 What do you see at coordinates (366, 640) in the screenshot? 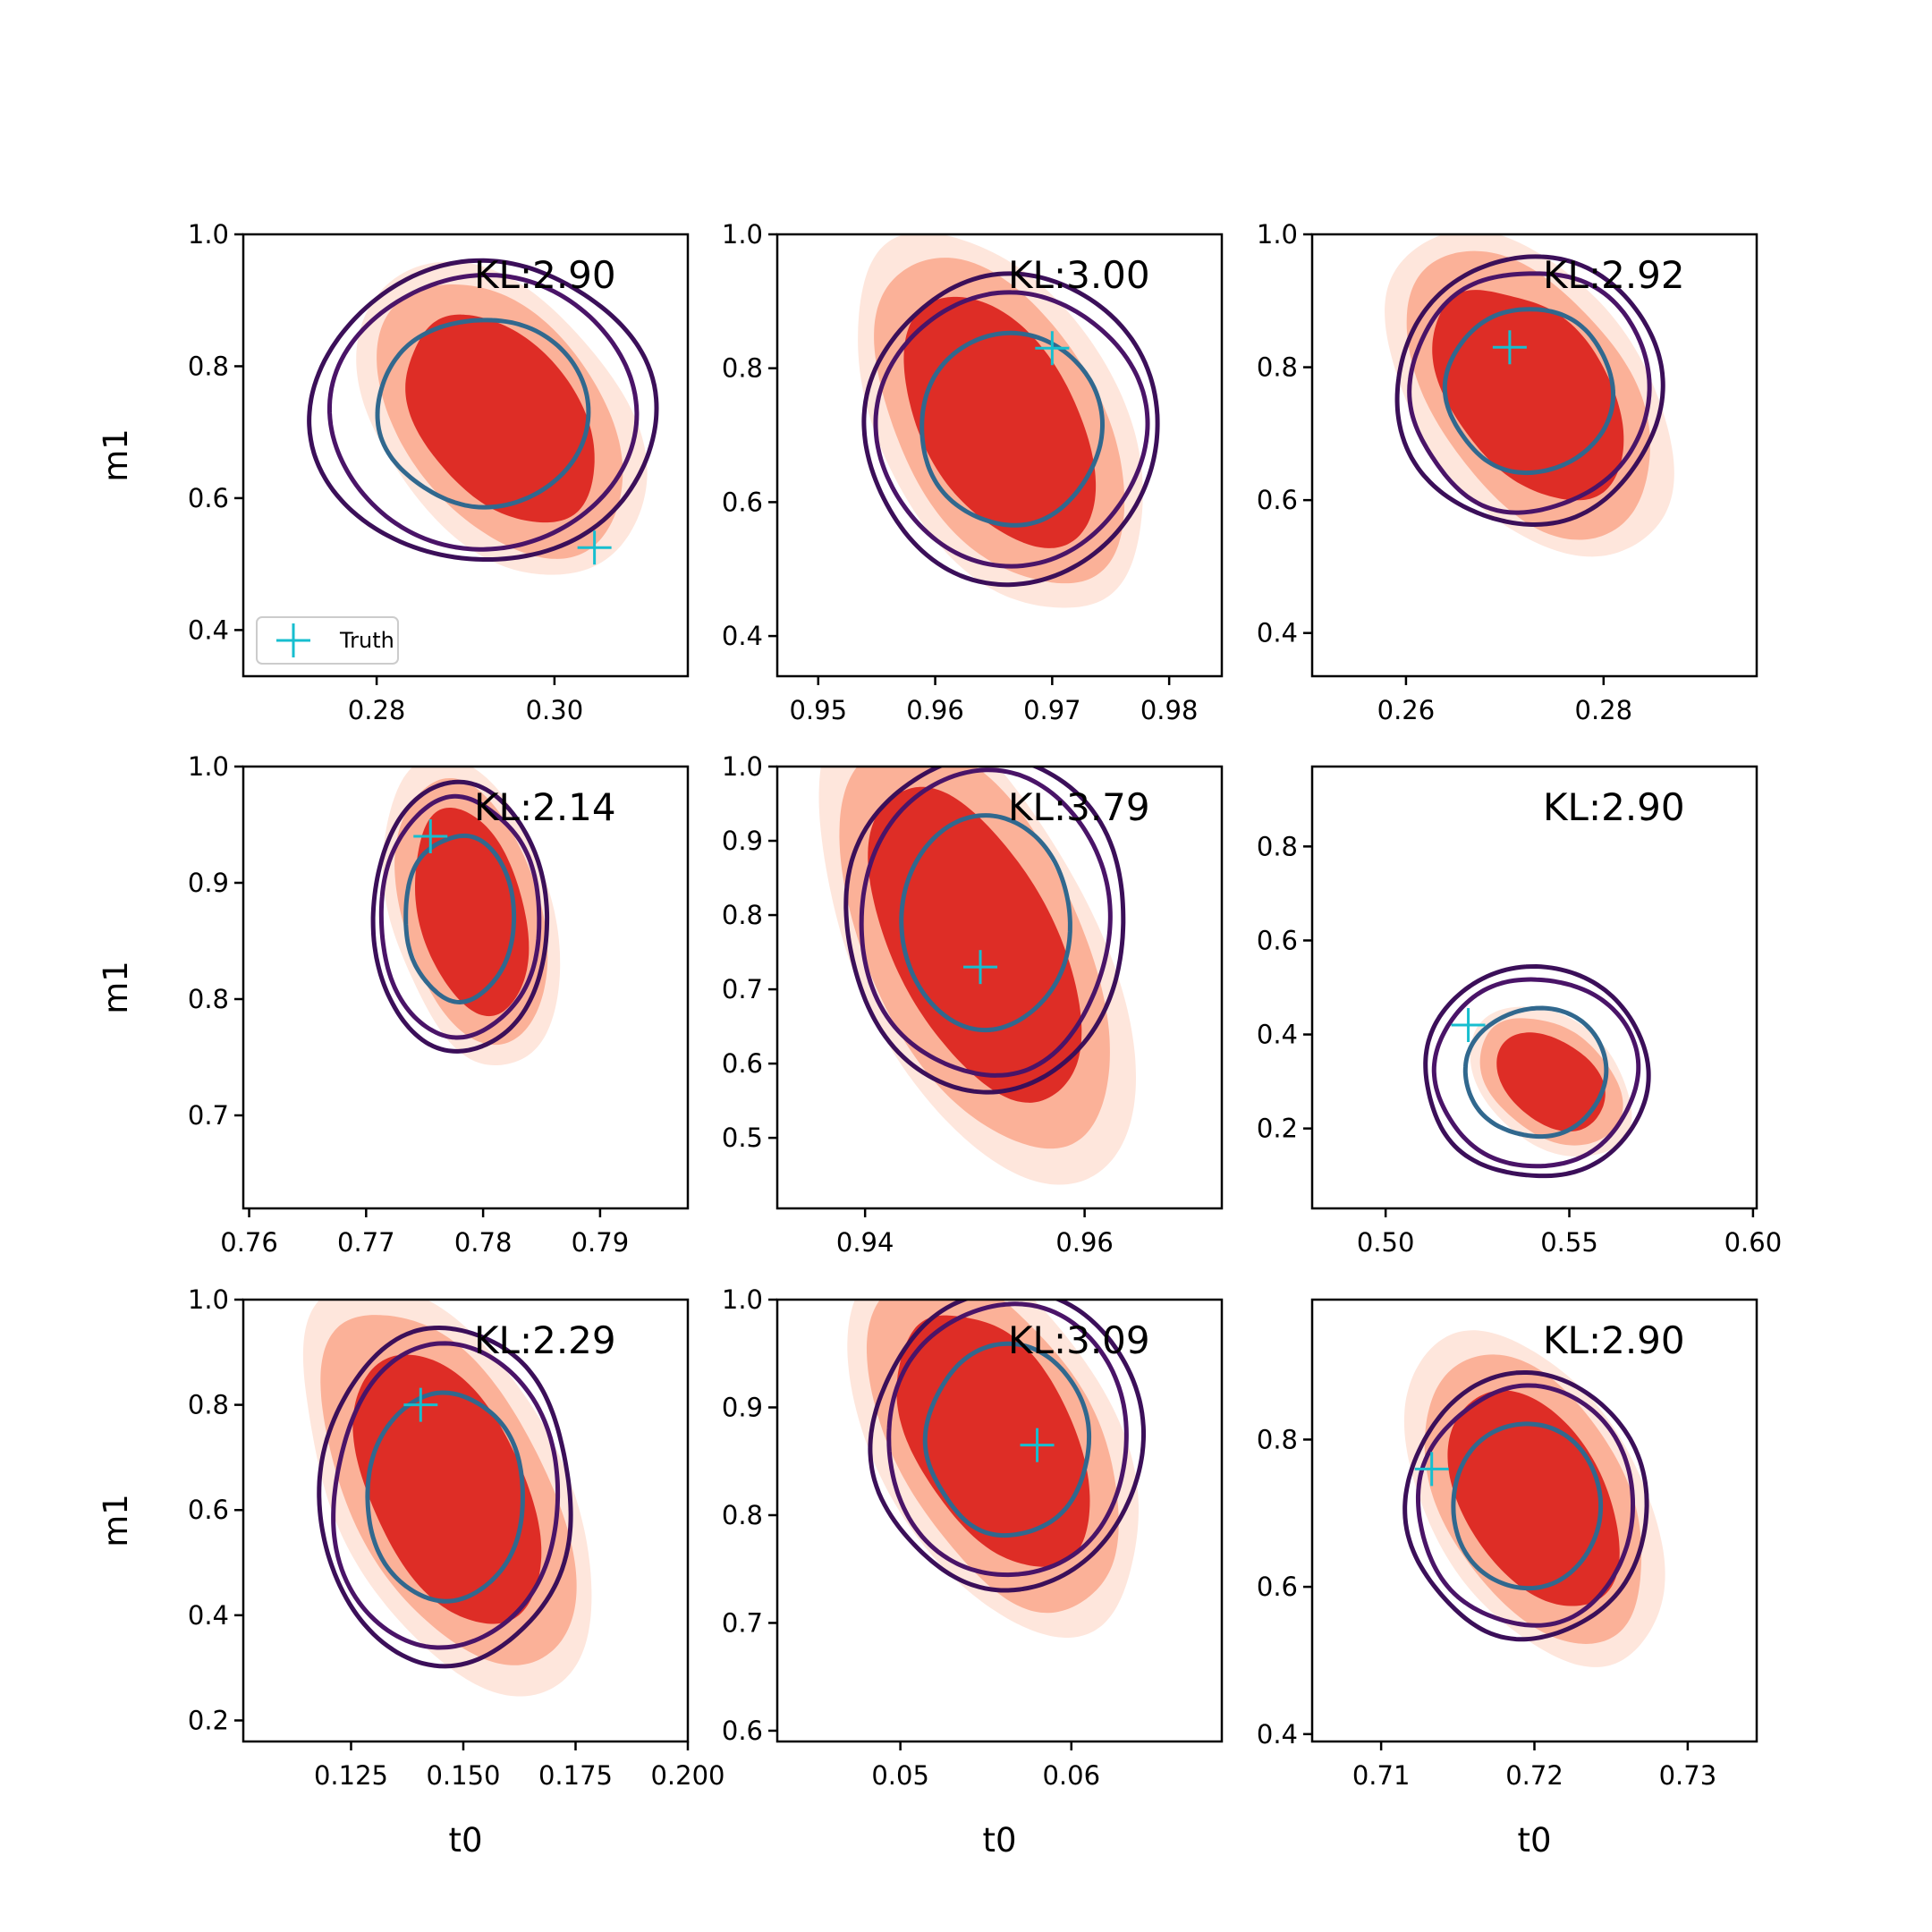
I see `legend-label: Truth` at bounding box center [366, 640].